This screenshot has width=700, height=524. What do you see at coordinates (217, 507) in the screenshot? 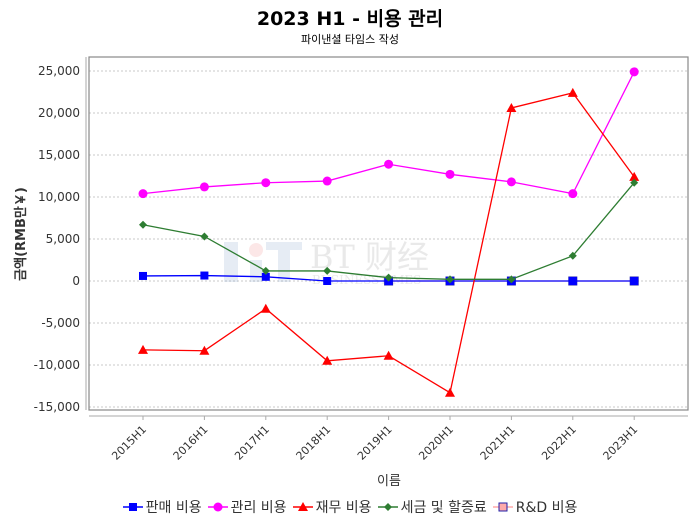
I see `circle-marker-icon` at bounding box center [217, 507].